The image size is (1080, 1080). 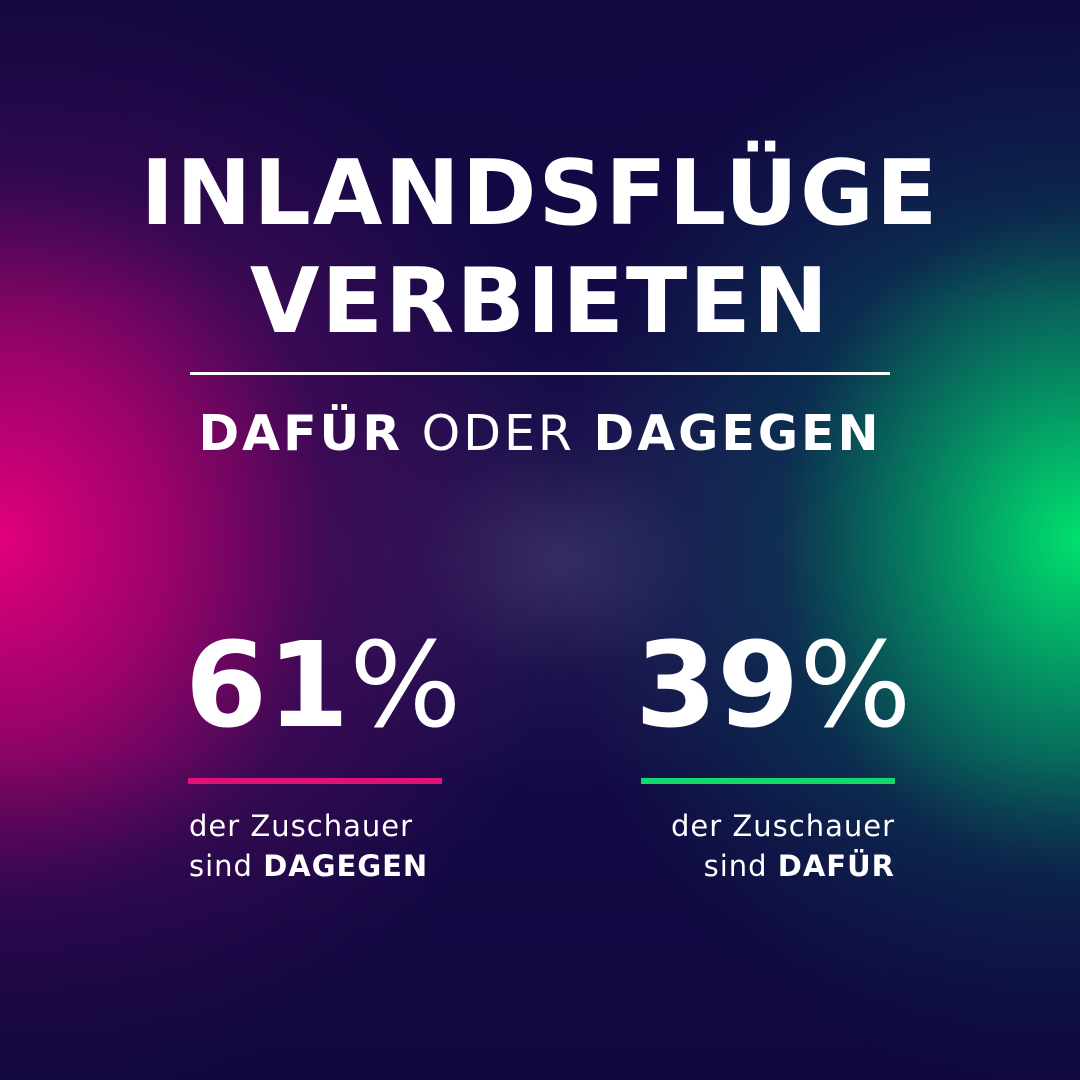 I want to click on subtitle-option-b: DAGEGEN, so click(x=737, y=433).